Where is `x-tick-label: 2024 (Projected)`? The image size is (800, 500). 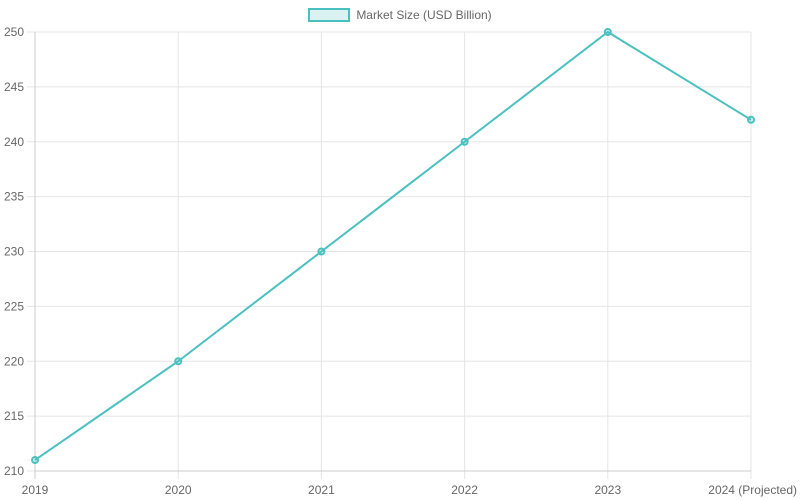
x-tick-label: 2024 (Projected) is located at coordinates (752, 490).